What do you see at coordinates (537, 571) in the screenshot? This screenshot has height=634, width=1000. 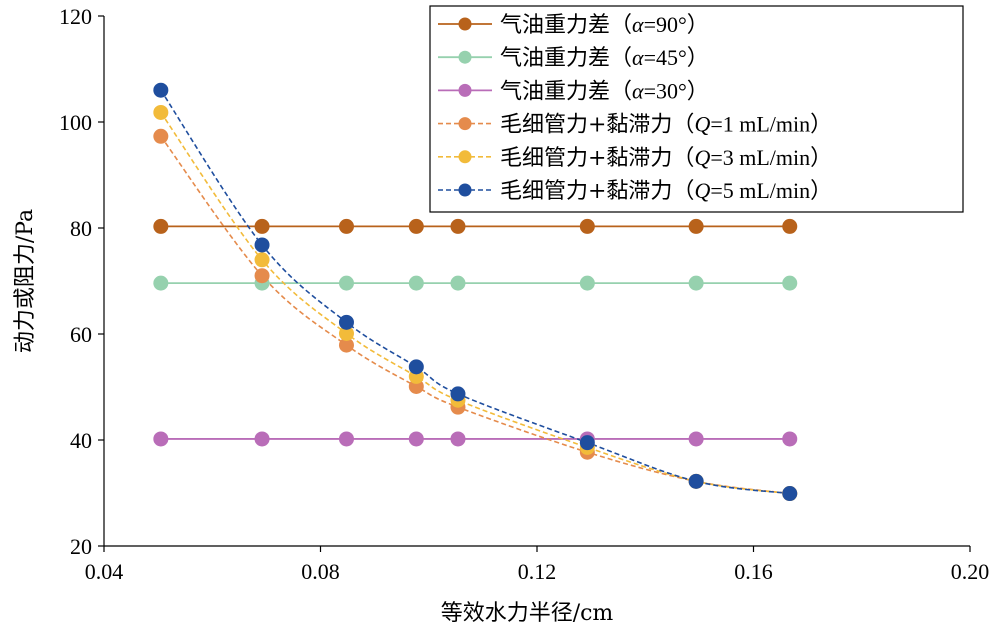 I see `x-tick-label: 0.12` at bounding box center [537, 571].